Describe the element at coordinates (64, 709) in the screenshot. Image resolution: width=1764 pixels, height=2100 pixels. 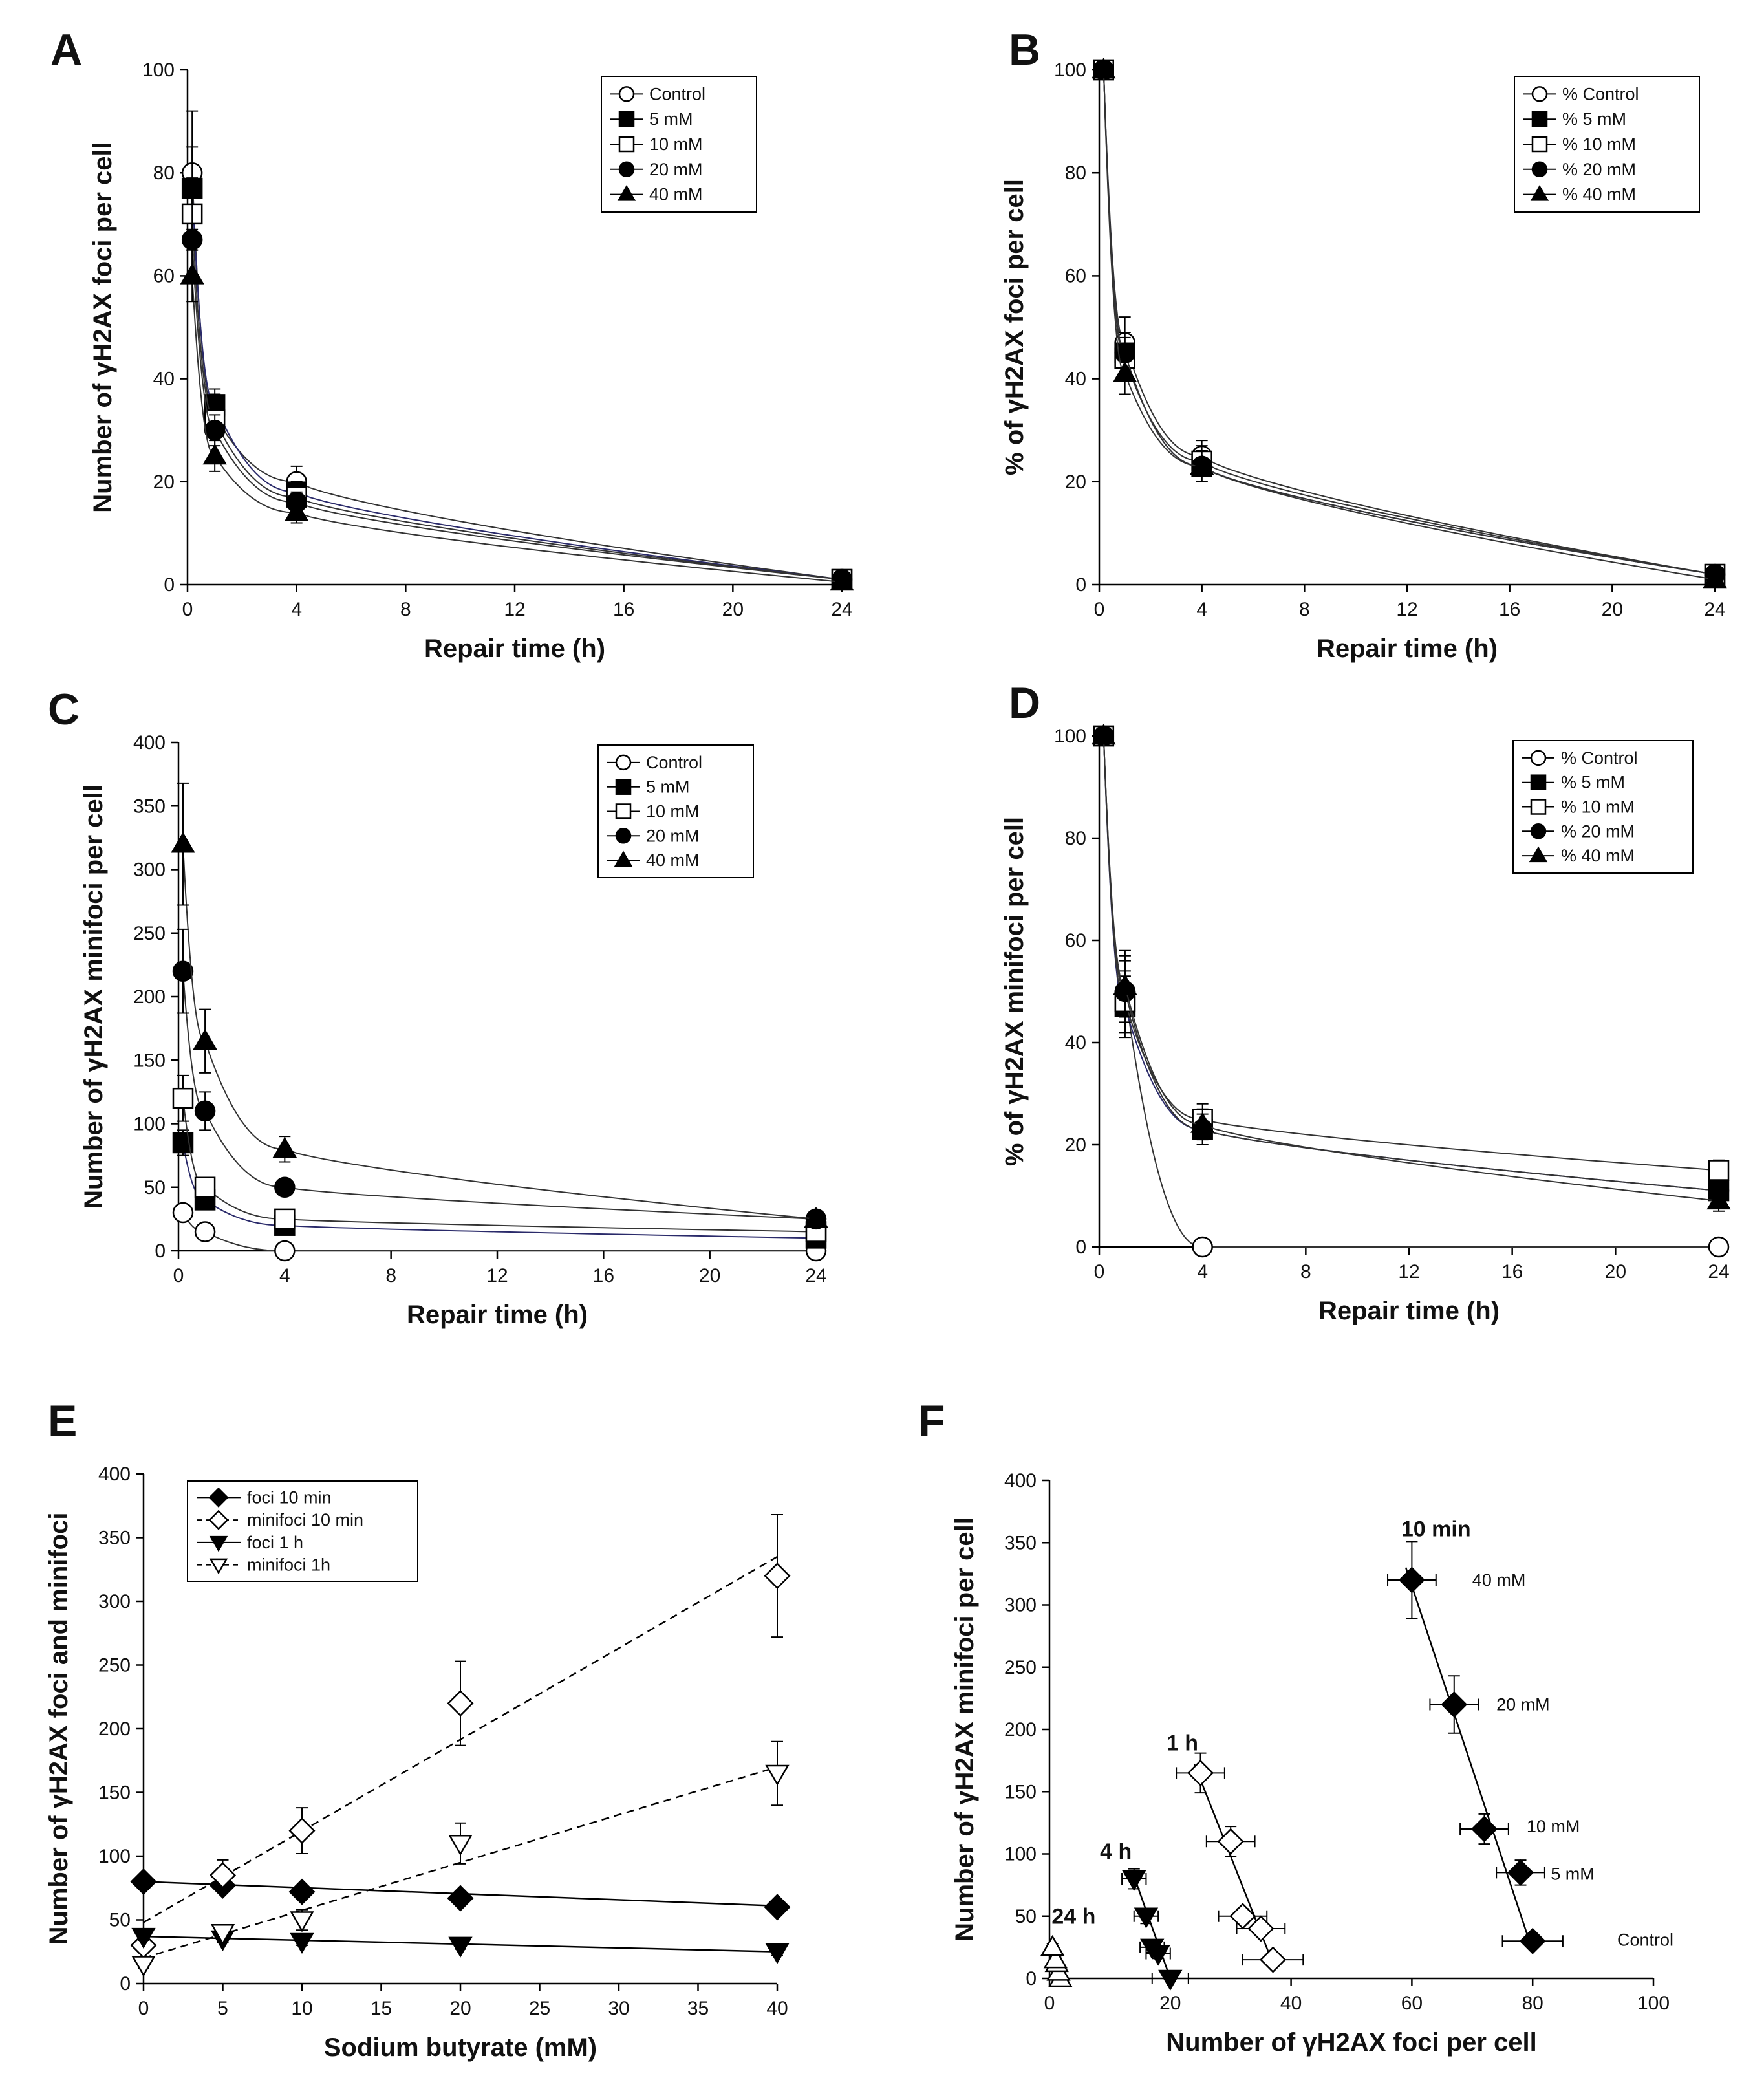
I see `panel-letter-c: C` at that location.